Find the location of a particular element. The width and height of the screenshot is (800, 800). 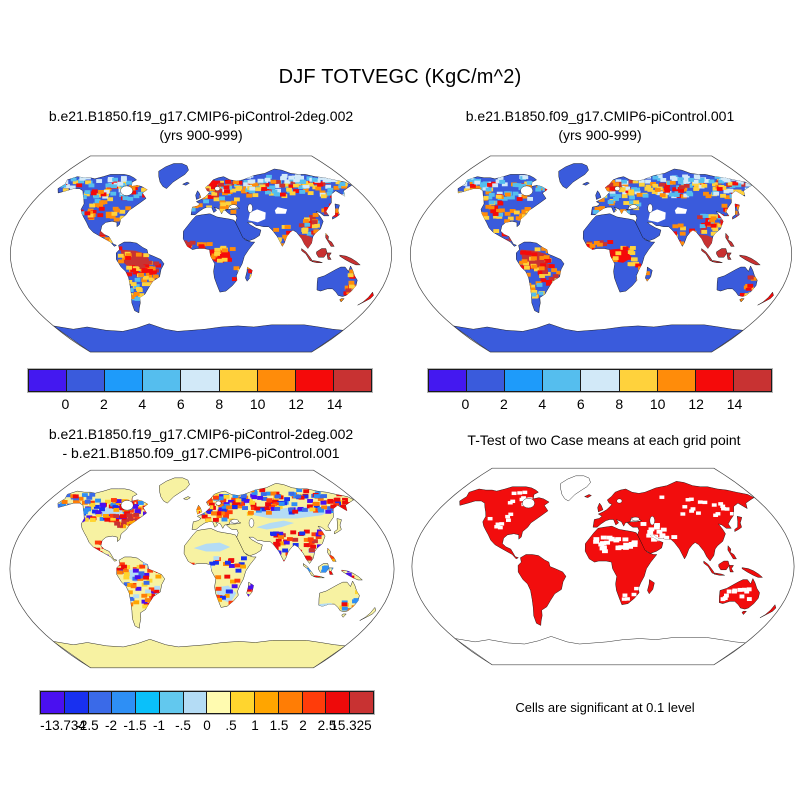

colorbar-tick-label: 10 is located at coordinates (657, 404).